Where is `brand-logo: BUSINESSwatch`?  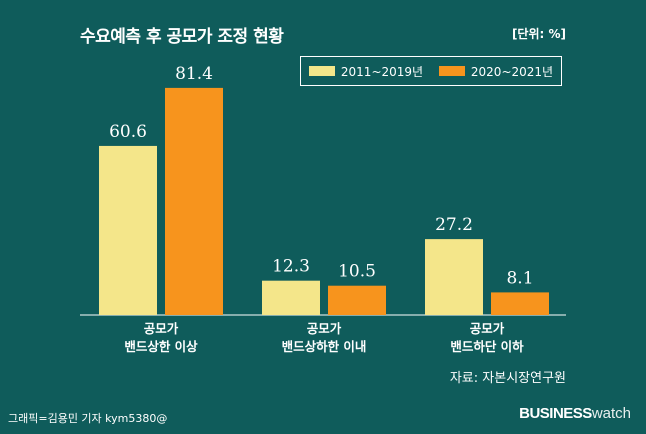
brand-logo: BUSINESSwatch is located at coordinates (575, 413).